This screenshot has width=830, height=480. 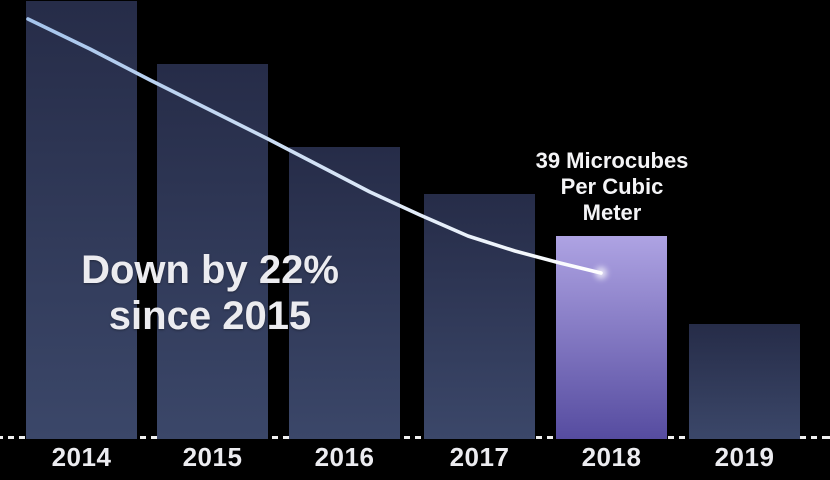 What do you see at coordinates (611, 457) in the screenshot?
I see `year-label-2018: 2018` at bounding box center [611, 457].